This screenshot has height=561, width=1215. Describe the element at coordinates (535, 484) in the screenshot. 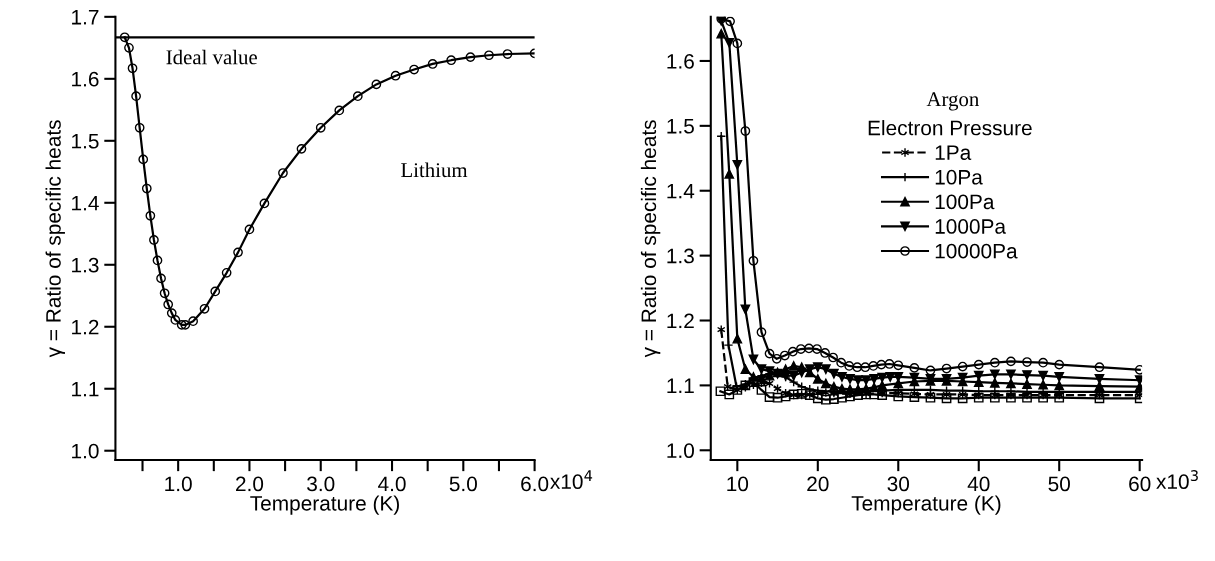

I see `x-tick-label: 6.0` at that location.